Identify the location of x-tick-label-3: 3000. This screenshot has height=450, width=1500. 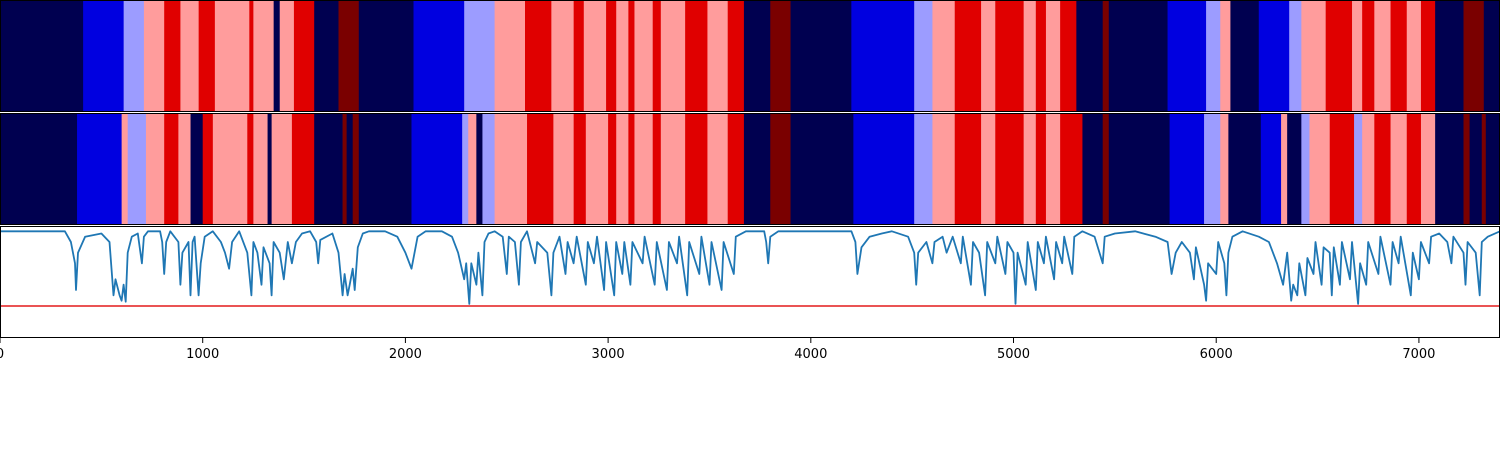
(608, 354).